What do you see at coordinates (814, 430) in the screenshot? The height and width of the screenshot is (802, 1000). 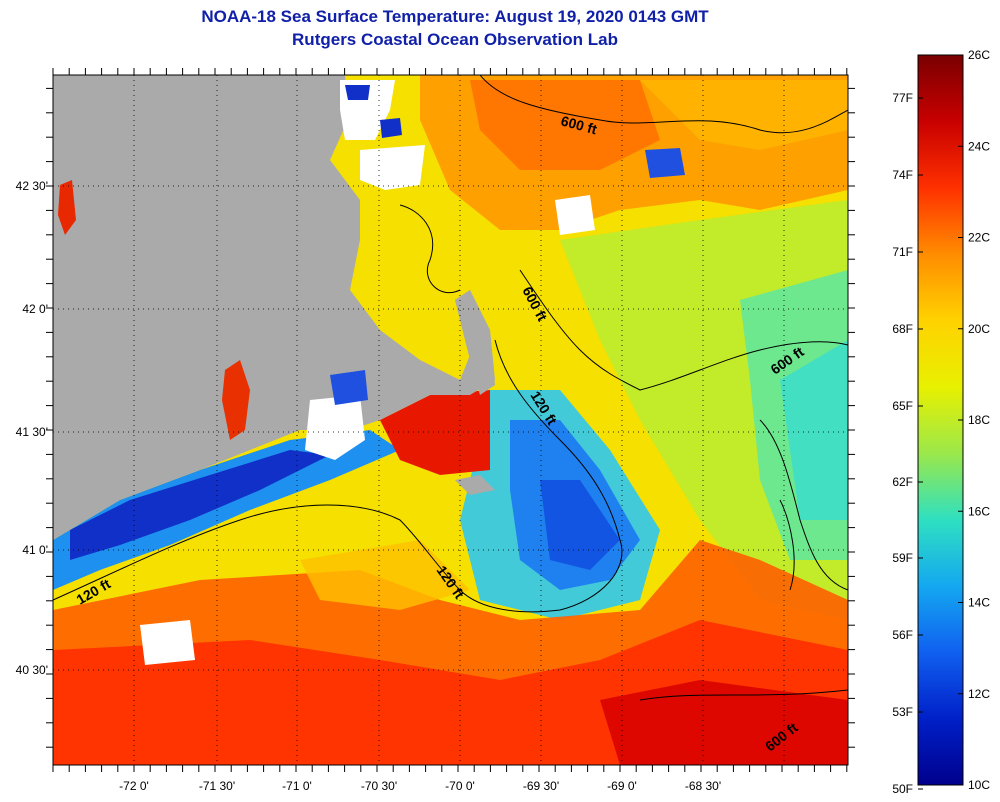 I see `cool-water-cyan-core` at bounding box center [814, 430].